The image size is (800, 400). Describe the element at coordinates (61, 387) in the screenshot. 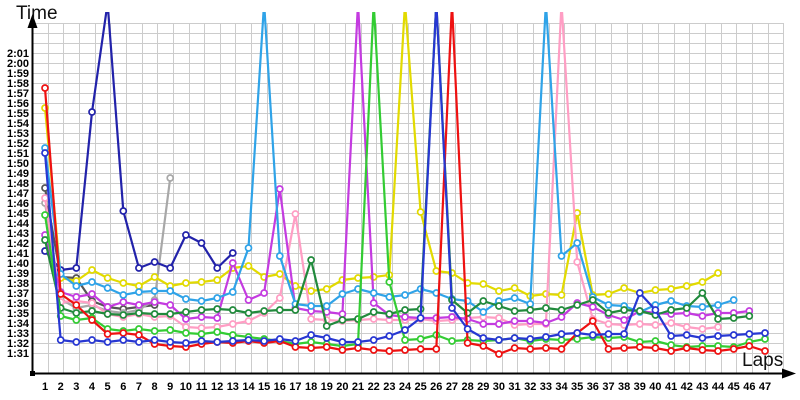

I see `svg-text: 2` at that location.